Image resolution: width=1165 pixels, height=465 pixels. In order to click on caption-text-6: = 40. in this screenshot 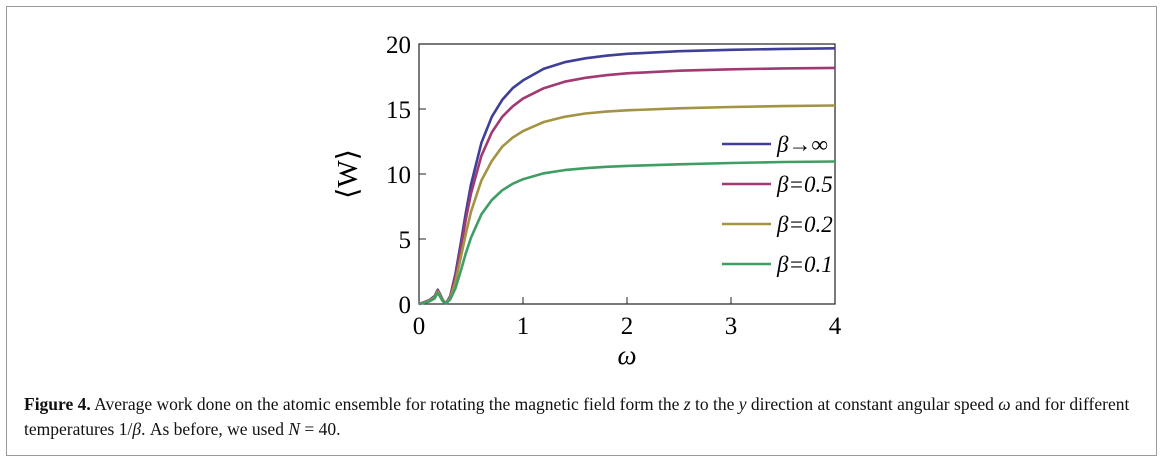, I will do `click(320, 429)`.